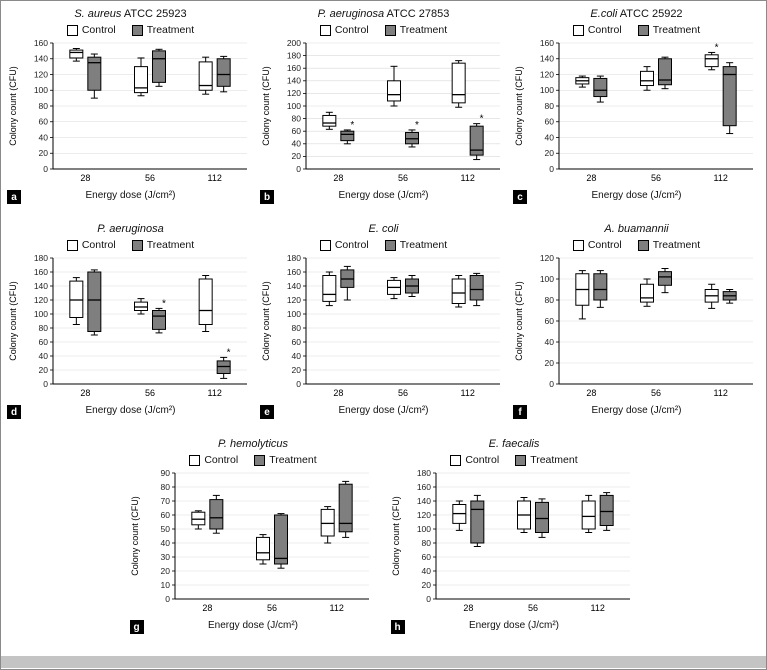  I want to click on panel-title: P. aeruginosa ATCC 27853, so click(384, 14).